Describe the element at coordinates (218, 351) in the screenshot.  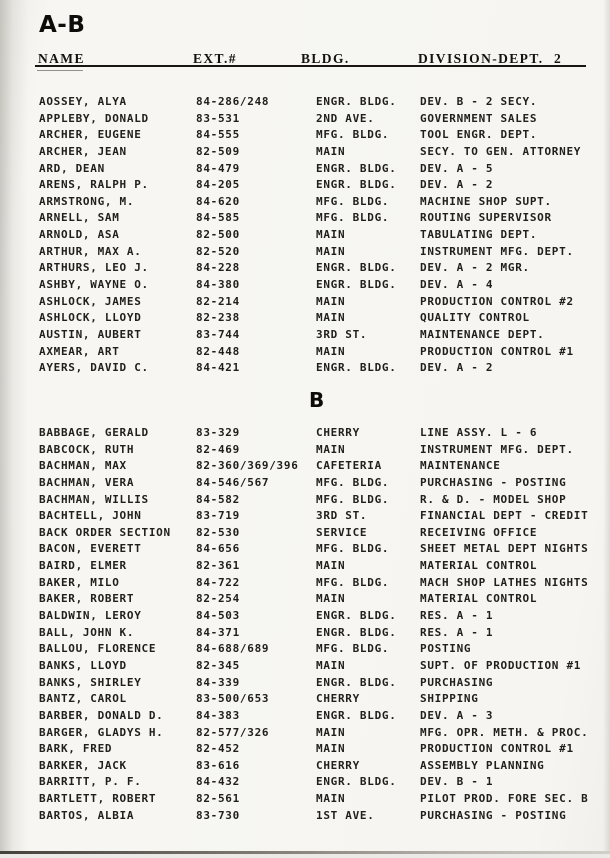
I see `extension-cell: 82-448` at that location.